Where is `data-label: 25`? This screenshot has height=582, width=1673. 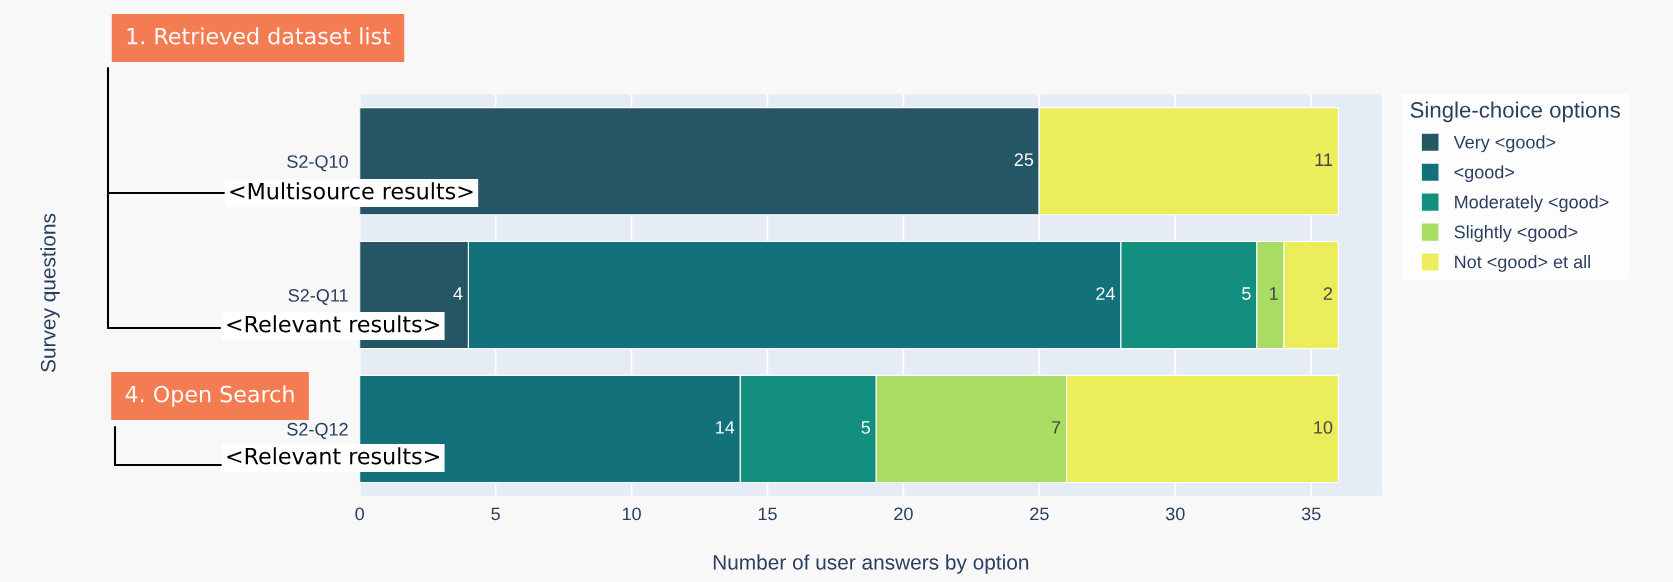
data-label: 25 is located at coordinates (1024, 160).